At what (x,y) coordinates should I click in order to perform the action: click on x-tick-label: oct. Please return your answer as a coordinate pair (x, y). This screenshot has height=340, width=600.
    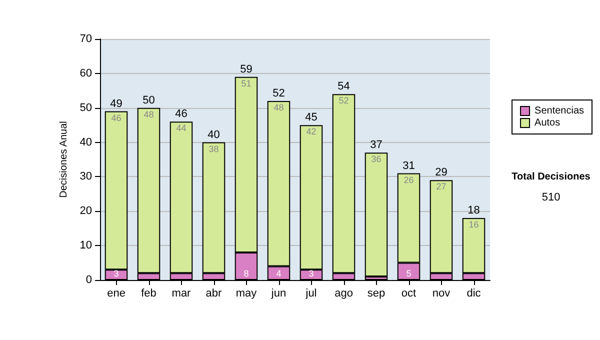
    Looking at the image, I should click on (408, 294).